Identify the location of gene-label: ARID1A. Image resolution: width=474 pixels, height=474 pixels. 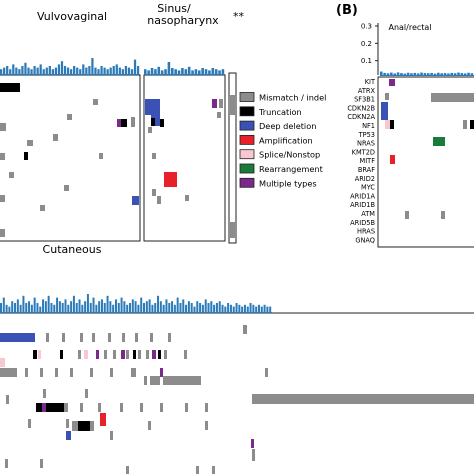
(362, 196).